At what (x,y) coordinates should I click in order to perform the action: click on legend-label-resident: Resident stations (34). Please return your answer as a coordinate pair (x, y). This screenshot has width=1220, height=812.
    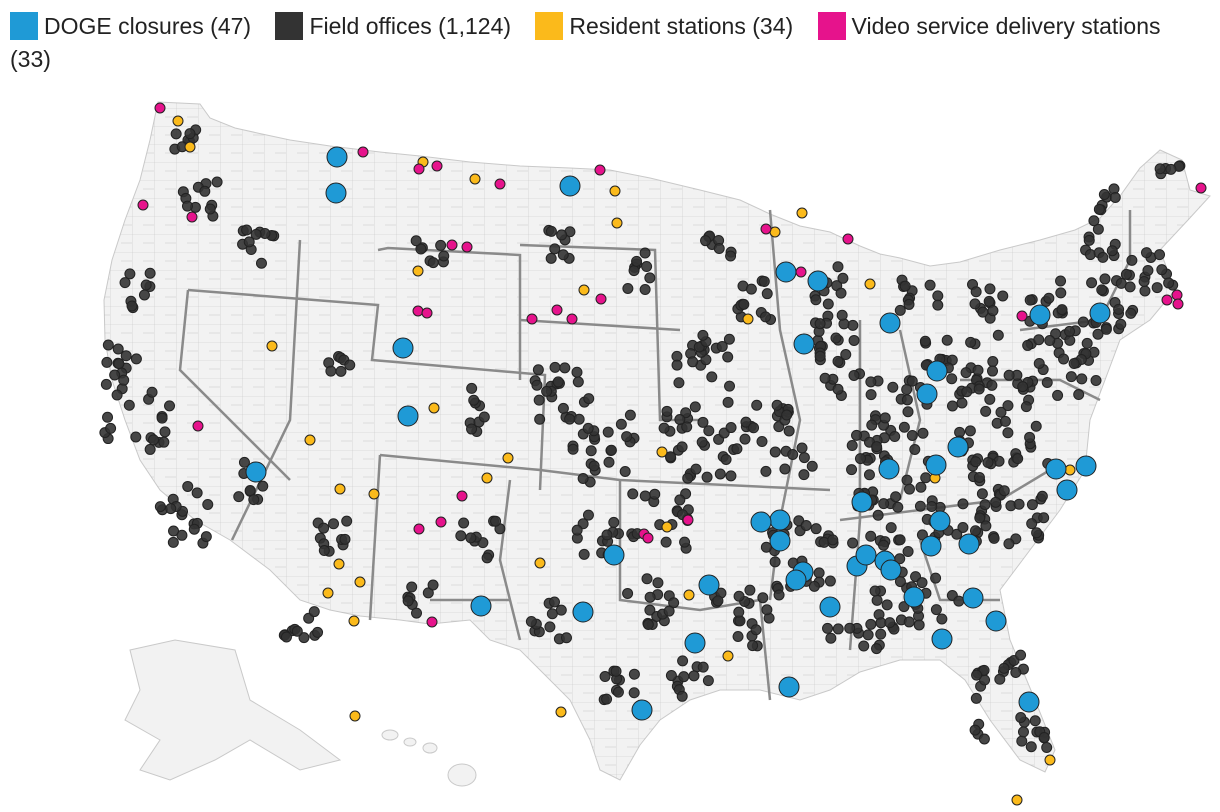
    Looking at the image, I should click on (681, 26).